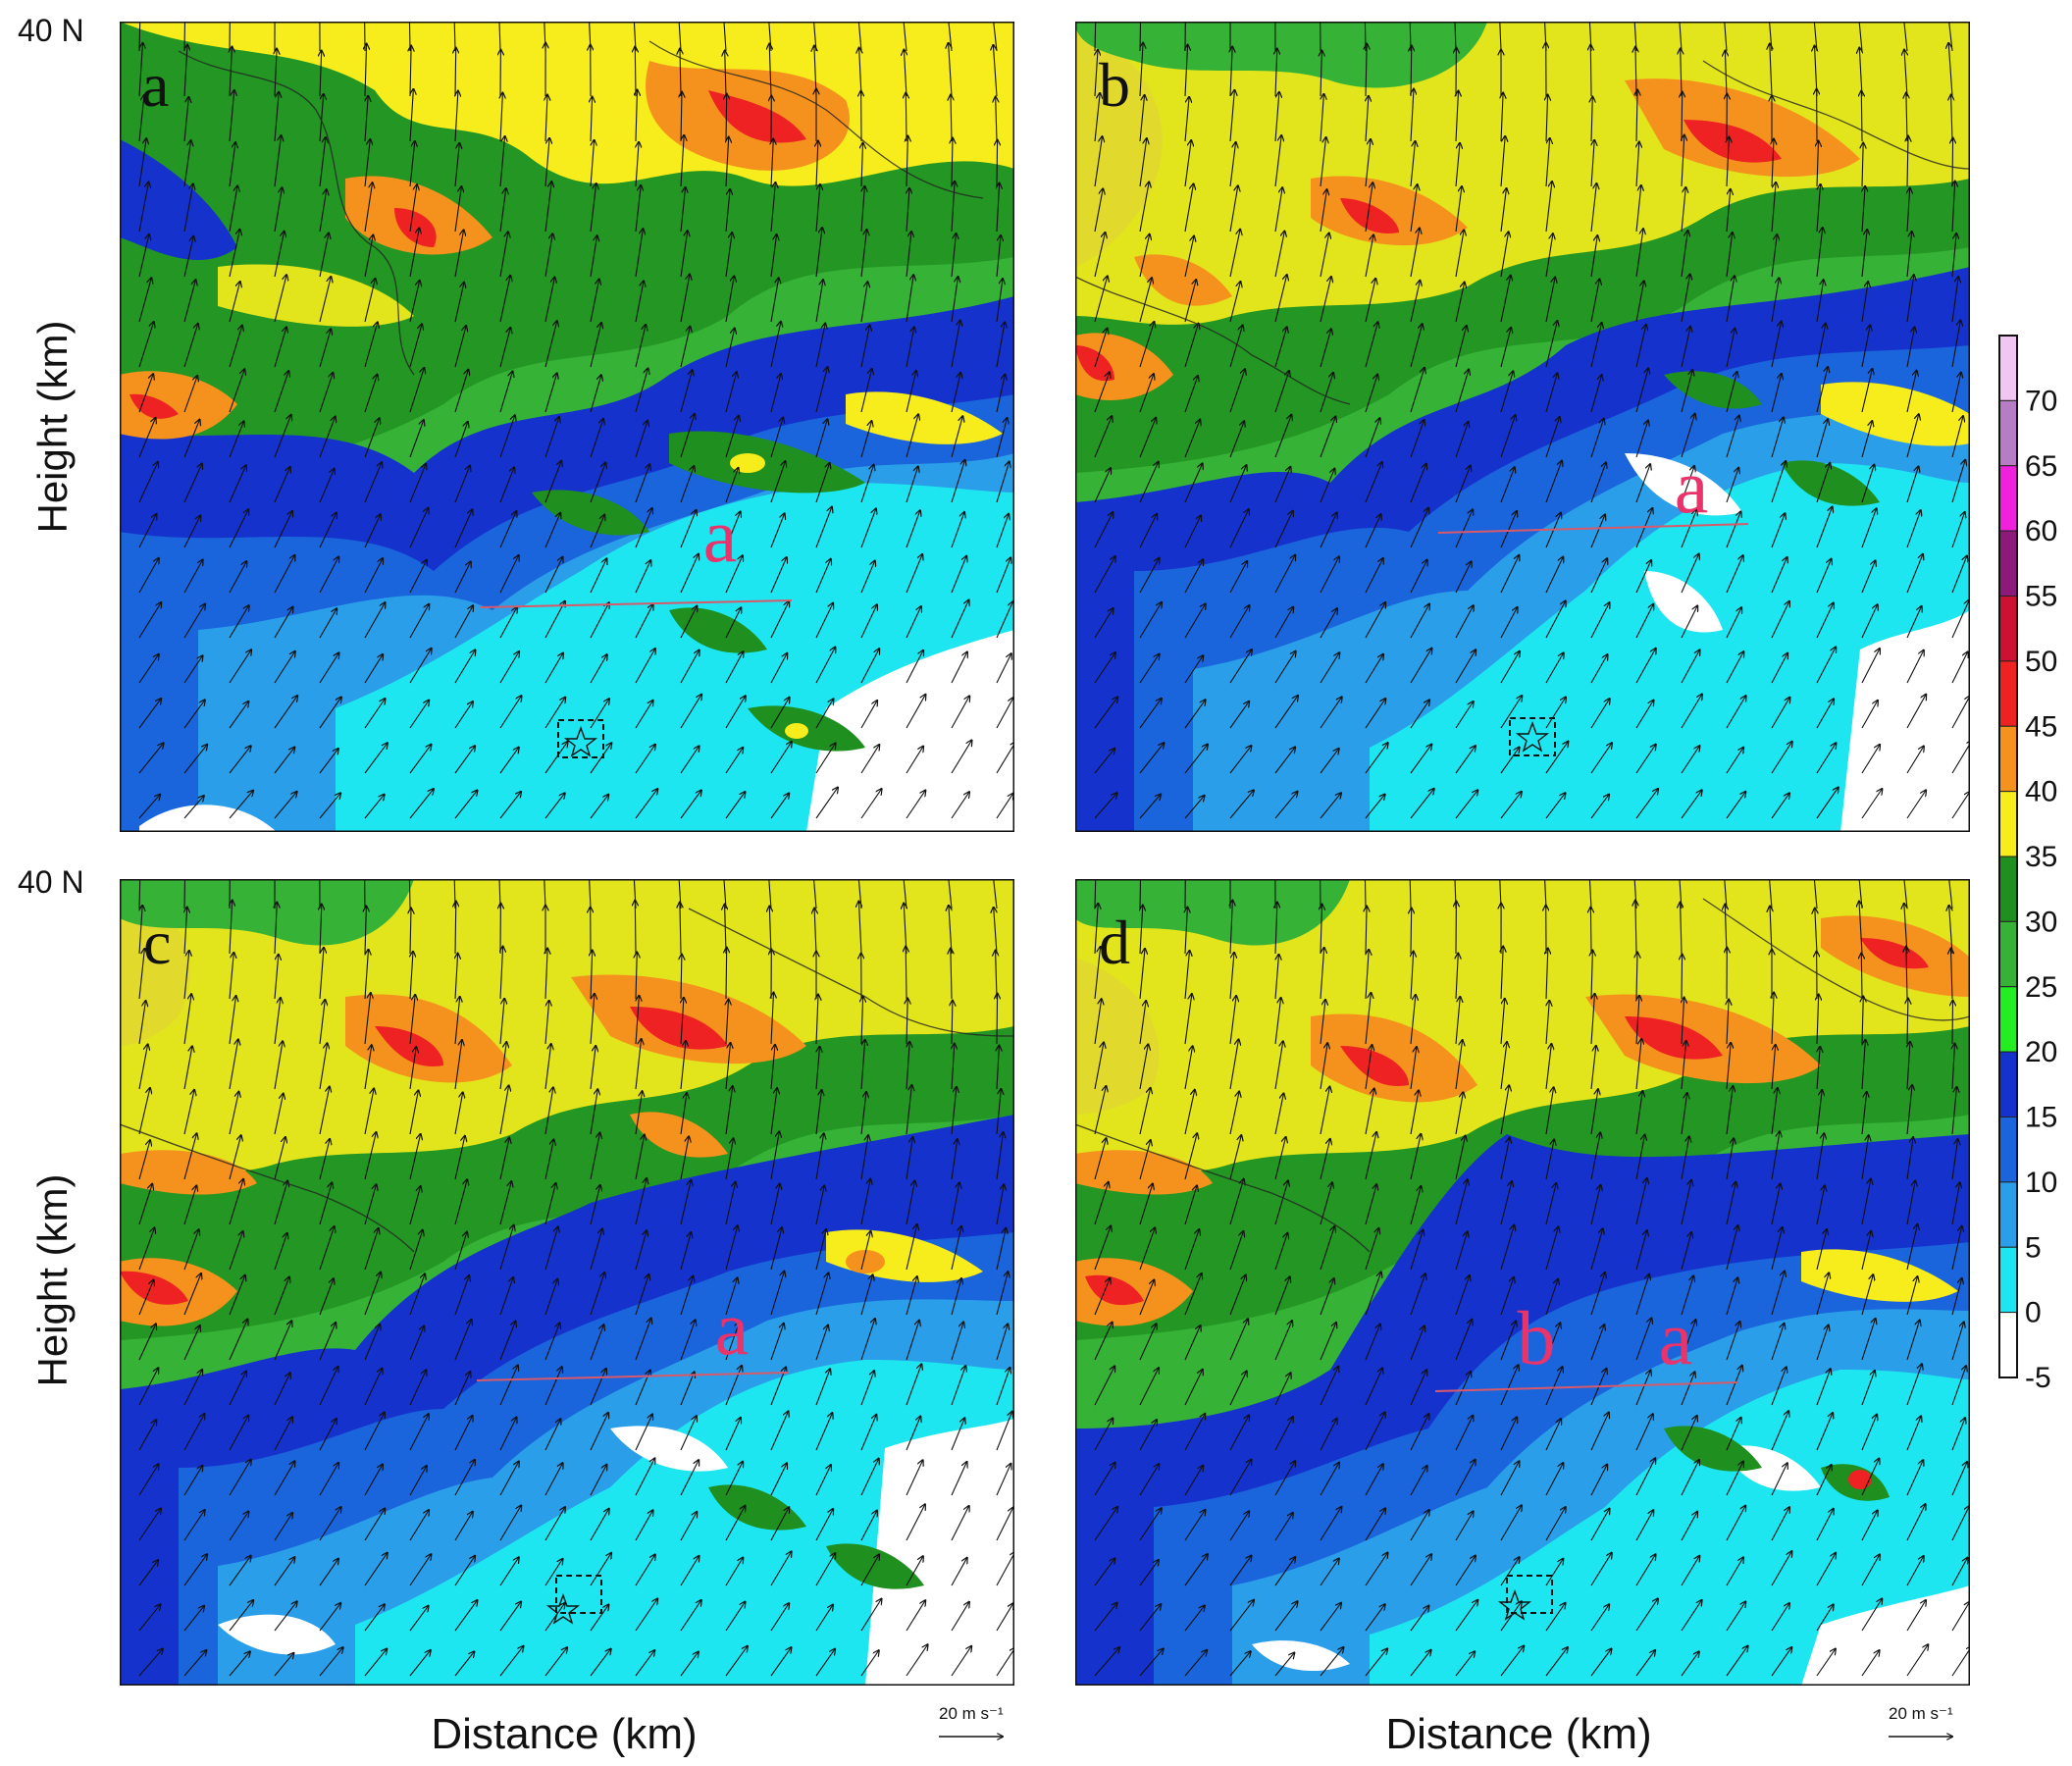 This screenshot has width=2072, height=1766. Describe the element at coordinates (1692, 486) in the screenshot. I see `feature-label-a: a` at that location.